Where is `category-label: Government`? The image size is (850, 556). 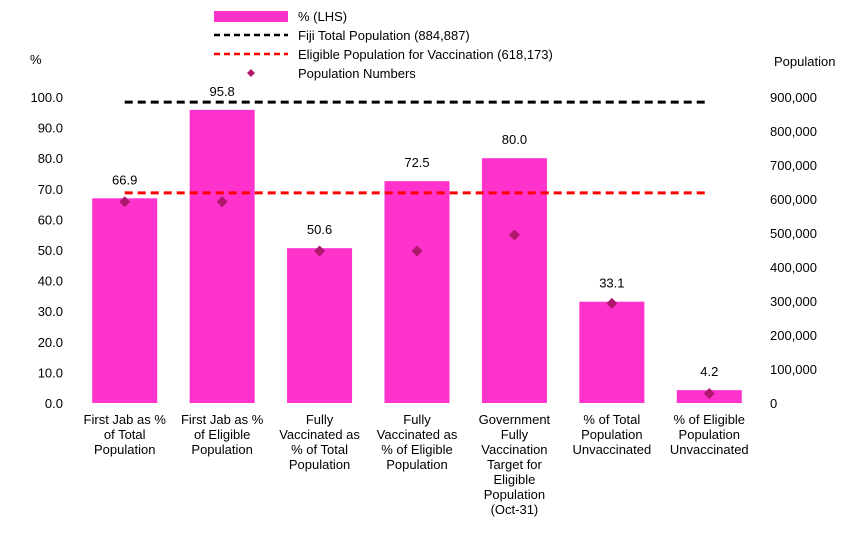 category-label: Government is located at coordinates (515, 419).